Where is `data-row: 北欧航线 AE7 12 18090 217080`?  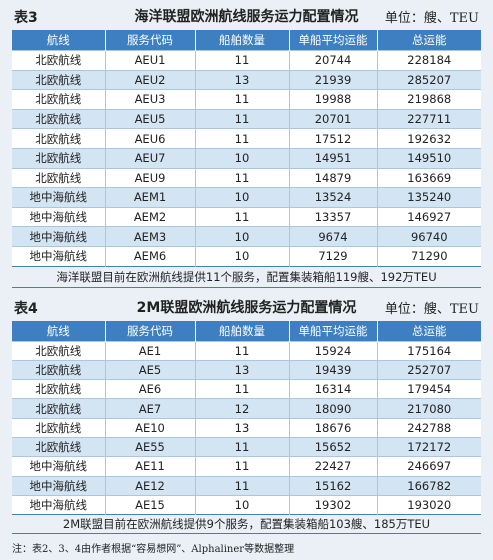
data-row: 北欧航线 AE7 12 18090 217080 is located at coordinates (246, 408).